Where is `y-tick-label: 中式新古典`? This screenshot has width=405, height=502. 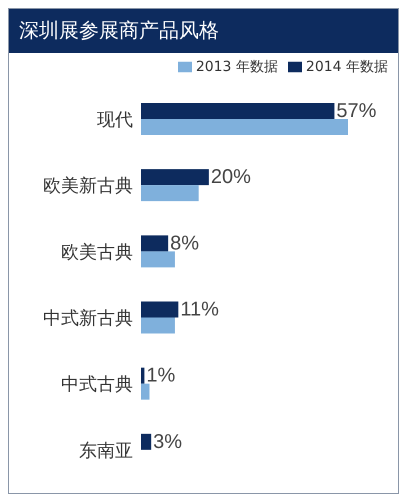
y-tick-label: 中式新古典 is located at coordinates (88, 318).